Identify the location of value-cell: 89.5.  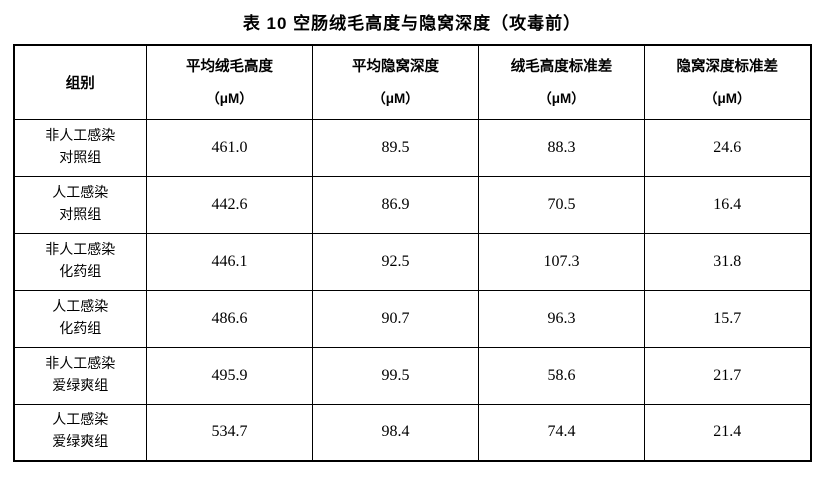
(395, 147).